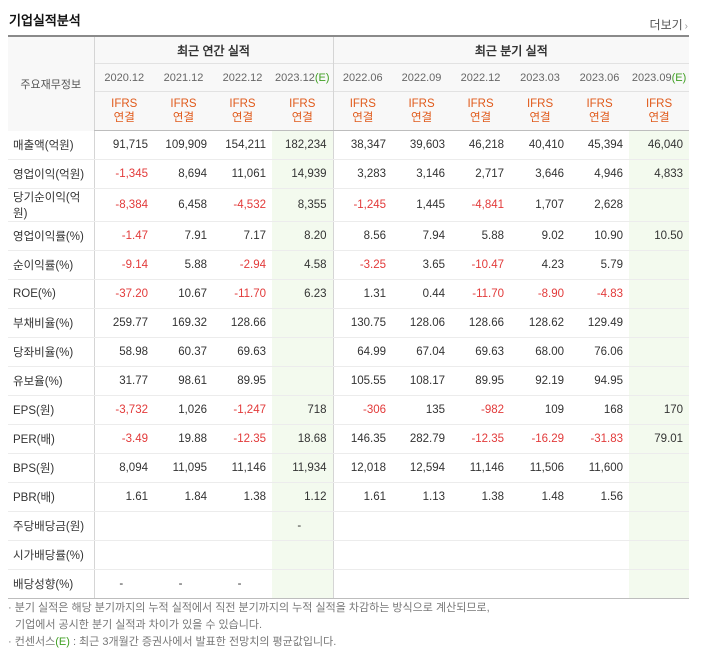  Describe the element at coordinates (242, 145) in the screenshot. I see `table-cell: 154,211` at that location.